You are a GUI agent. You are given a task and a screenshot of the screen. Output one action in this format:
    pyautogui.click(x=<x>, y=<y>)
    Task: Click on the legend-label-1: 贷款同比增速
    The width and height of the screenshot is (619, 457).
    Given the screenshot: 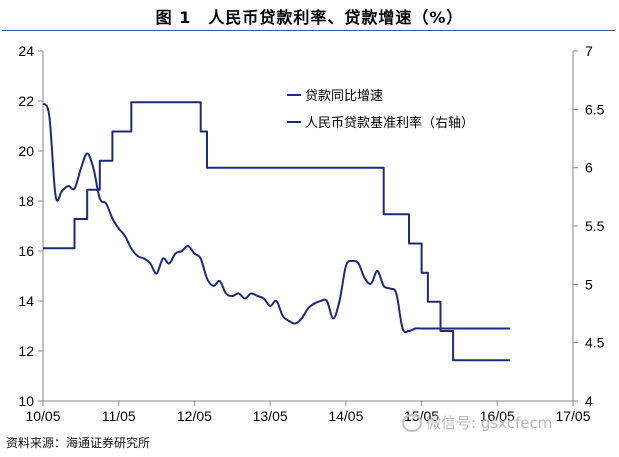 What is the action you would take?
    pyautogui.click(x=344, y=96)
    